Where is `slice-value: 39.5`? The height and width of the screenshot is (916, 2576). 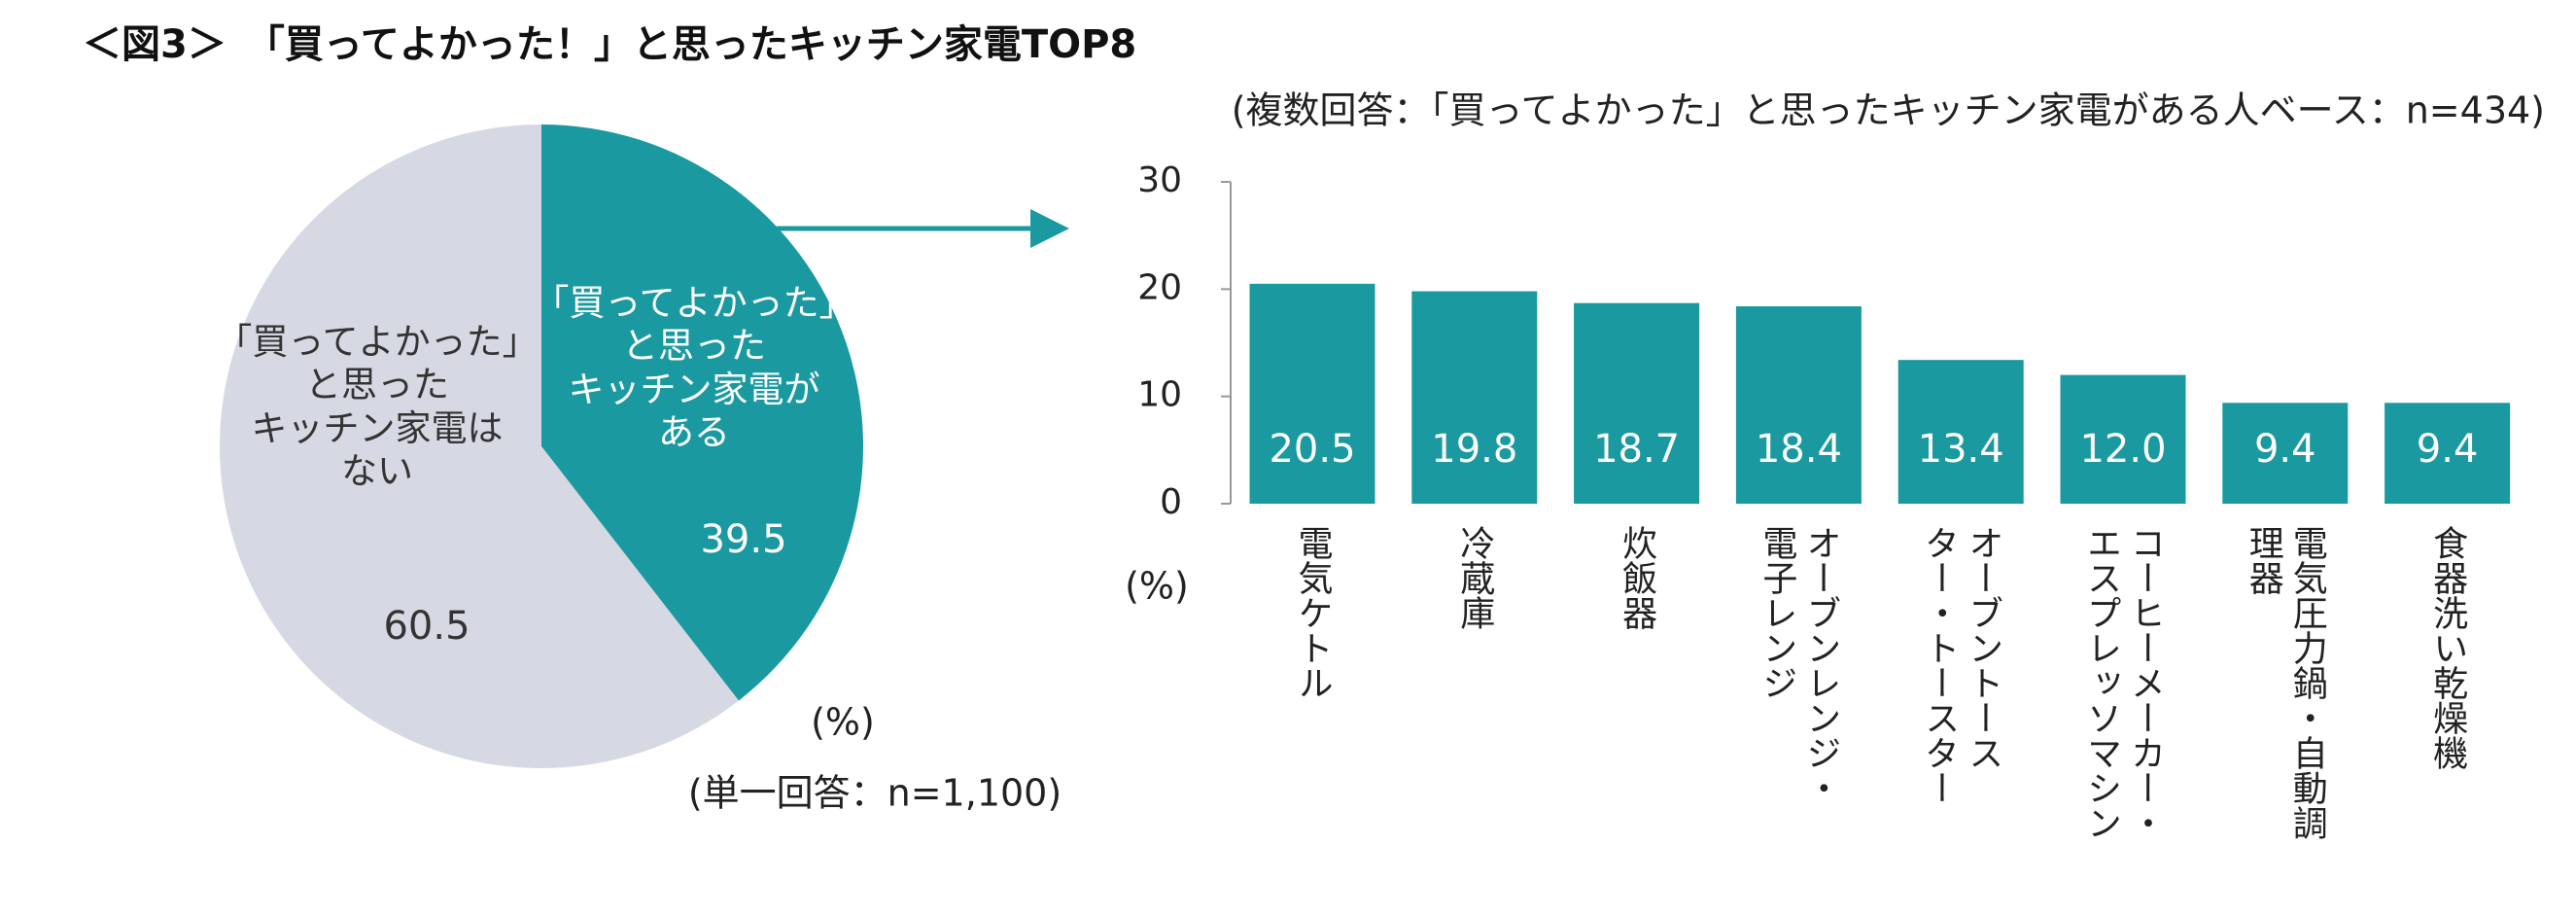 slice-value: 39.5 is located at coordinates (743, 539).